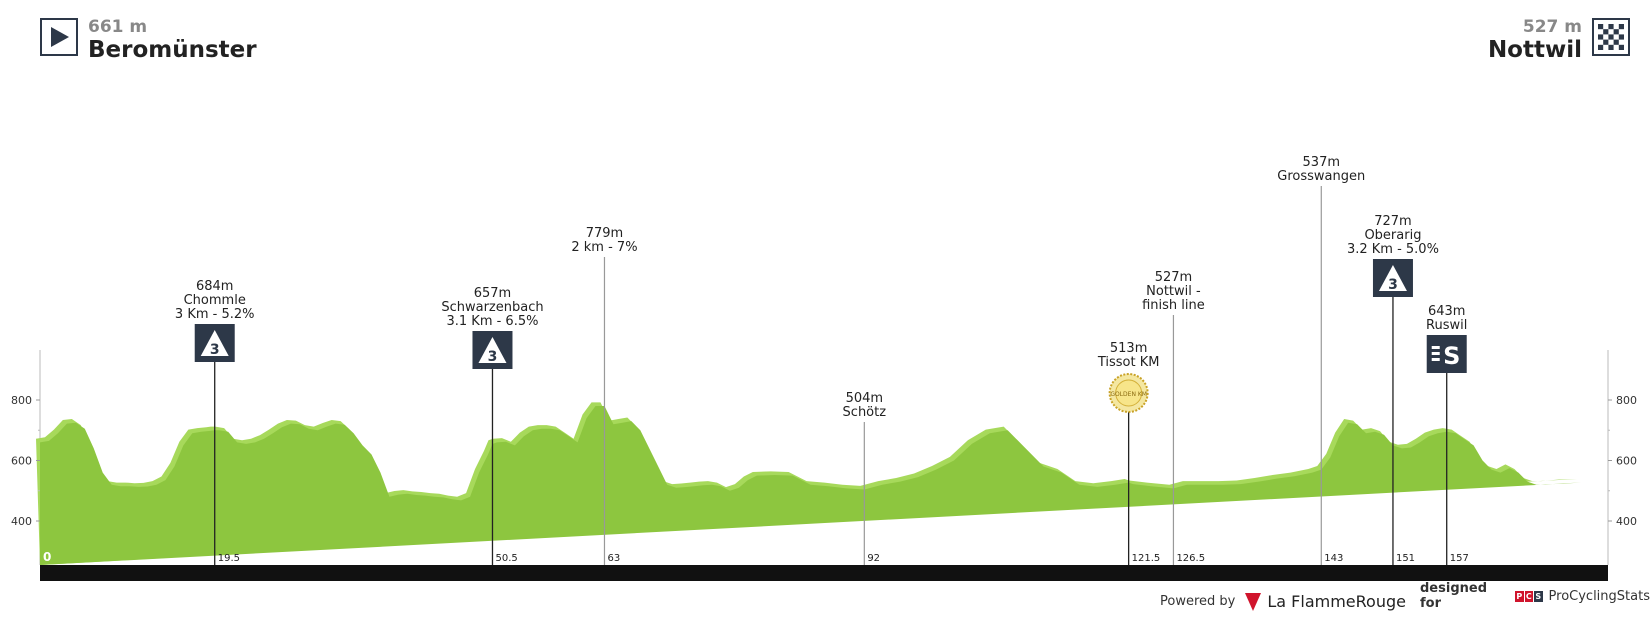  Describe the element at coordinates (604, 233) in the screenshot. I see `summit-label-2-0: 779m` at that location.